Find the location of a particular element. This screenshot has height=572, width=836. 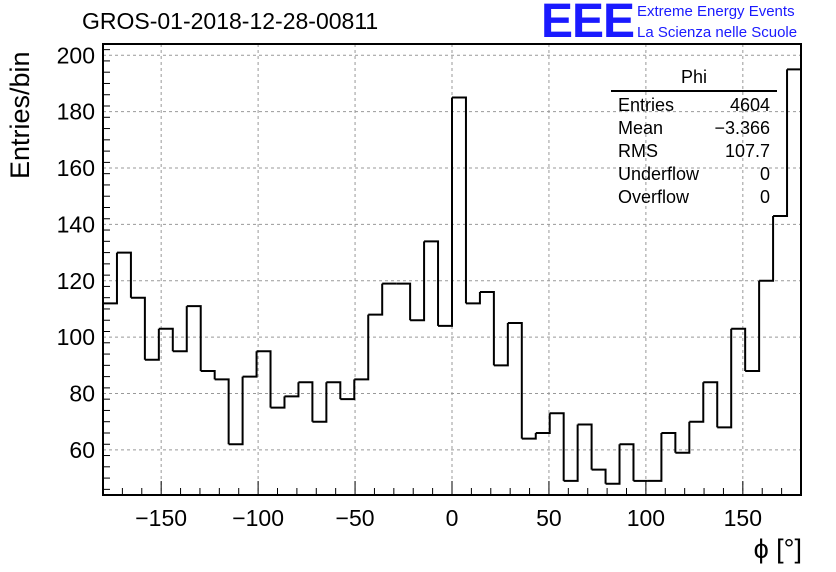

chart-title: GROS-01-2018-12-28-00811 is located at coordinates (230, 21).